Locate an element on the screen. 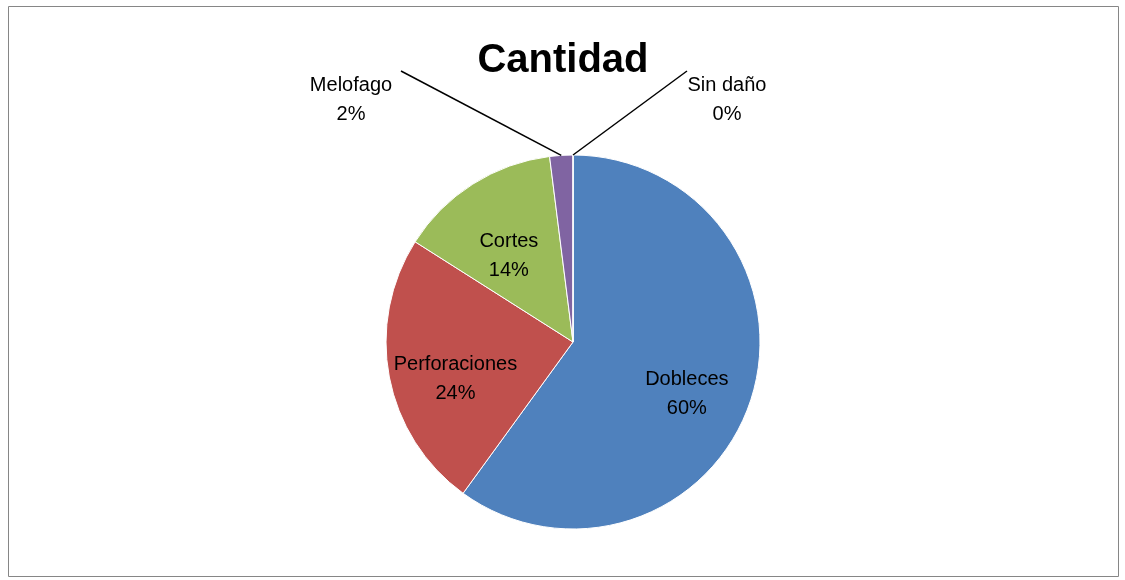 The height and width of the screenshot is (580, 1125). data-label: 24% is located at coordinates (455, 392).